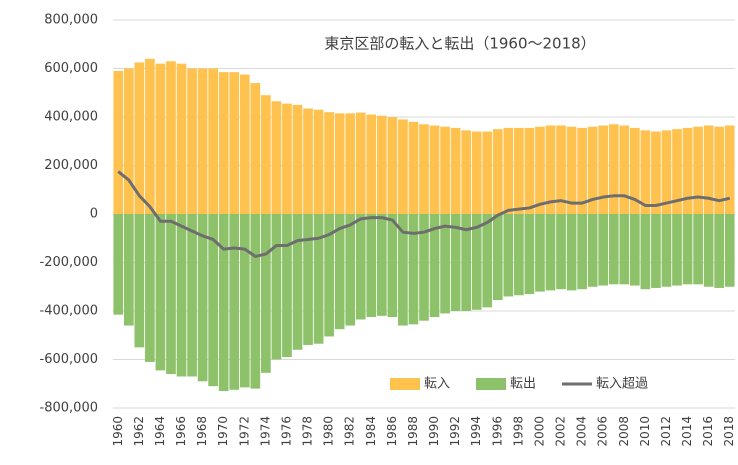  Describe the element at coordinates (71, 165) in the screenshot. I see `y-tick-label: 200,000` at that location.